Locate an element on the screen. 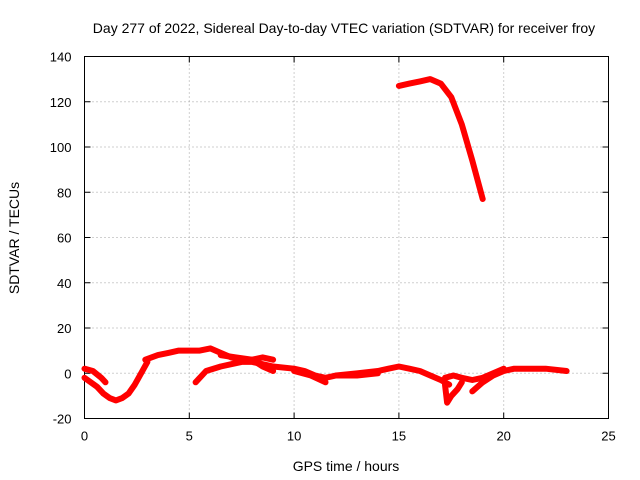  x-tick-label: 15 is located at coordinates (399, 436).